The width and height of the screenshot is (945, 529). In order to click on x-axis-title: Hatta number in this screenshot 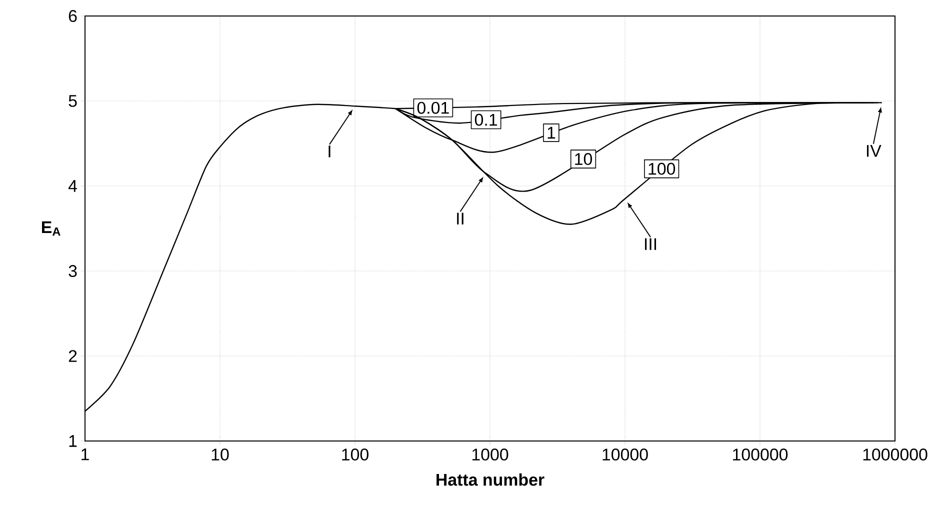, I will do `click(490, 479)`.